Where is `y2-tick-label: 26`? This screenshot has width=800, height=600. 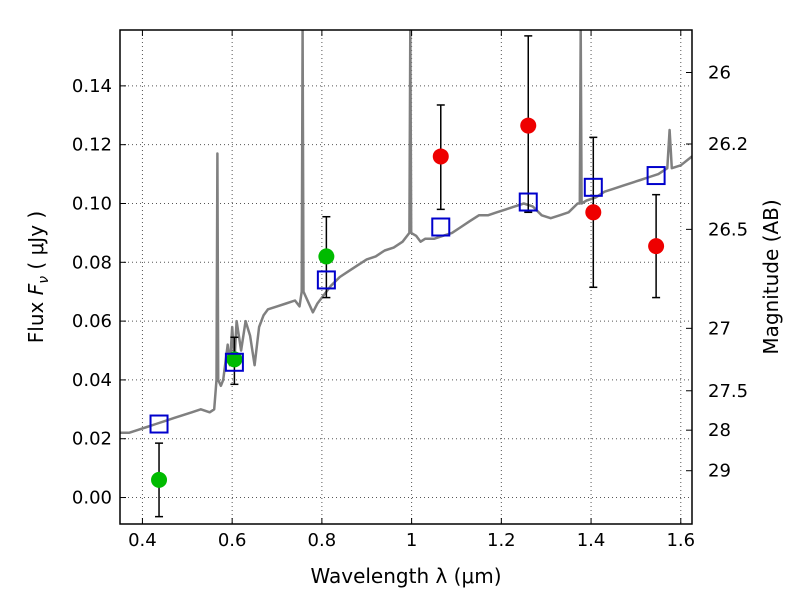
y2-tick-label: 26 is located at coordinates (719, 73).